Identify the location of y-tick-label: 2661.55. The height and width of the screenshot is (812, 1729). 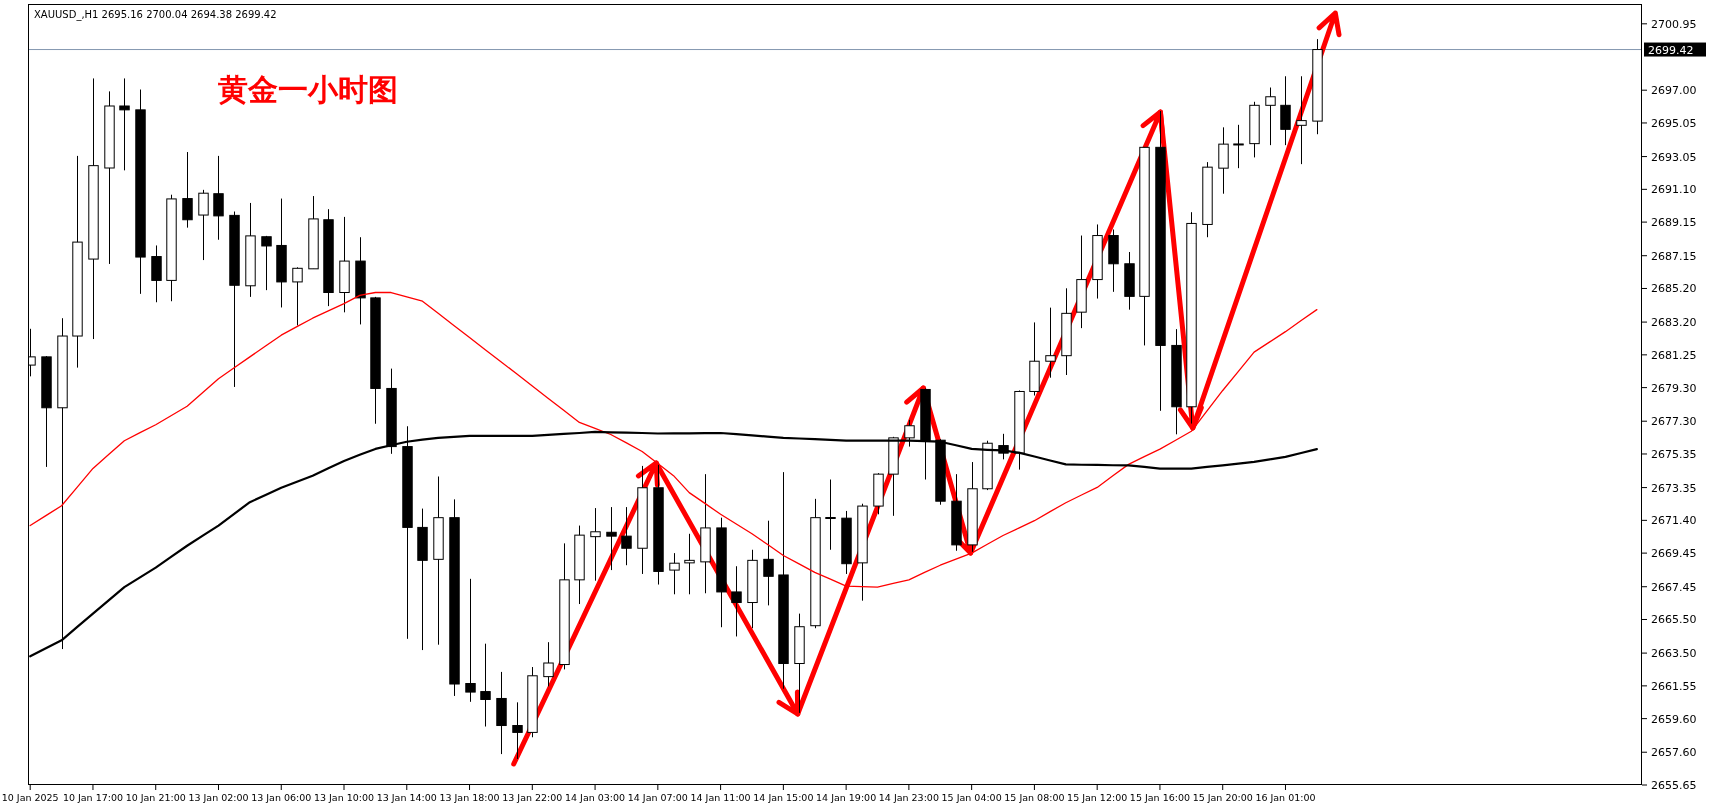
(1674, 686).